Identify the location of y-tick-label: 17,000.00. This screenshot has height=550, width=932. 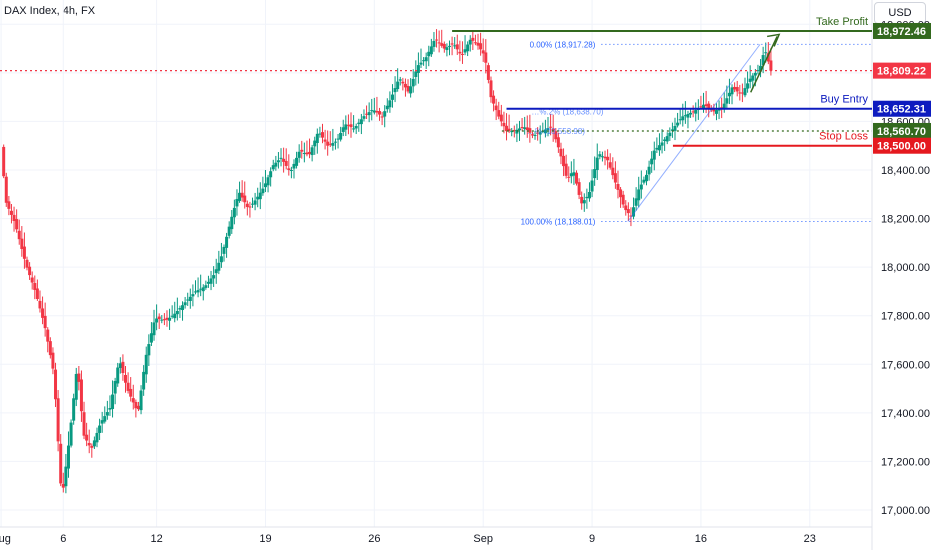
(905, 511).